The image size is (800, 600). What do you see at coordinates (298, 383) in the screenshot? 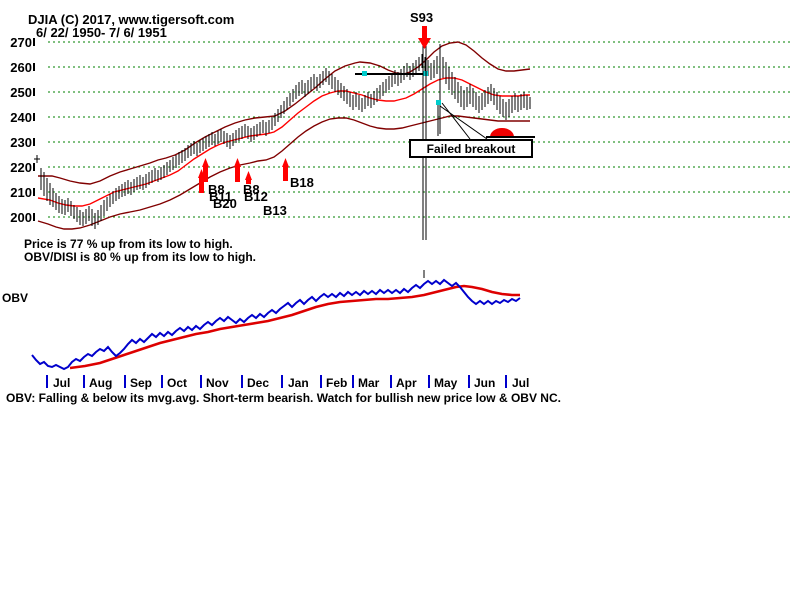
I see `month-label-jan: Jan` at bounding box center [298, 383].